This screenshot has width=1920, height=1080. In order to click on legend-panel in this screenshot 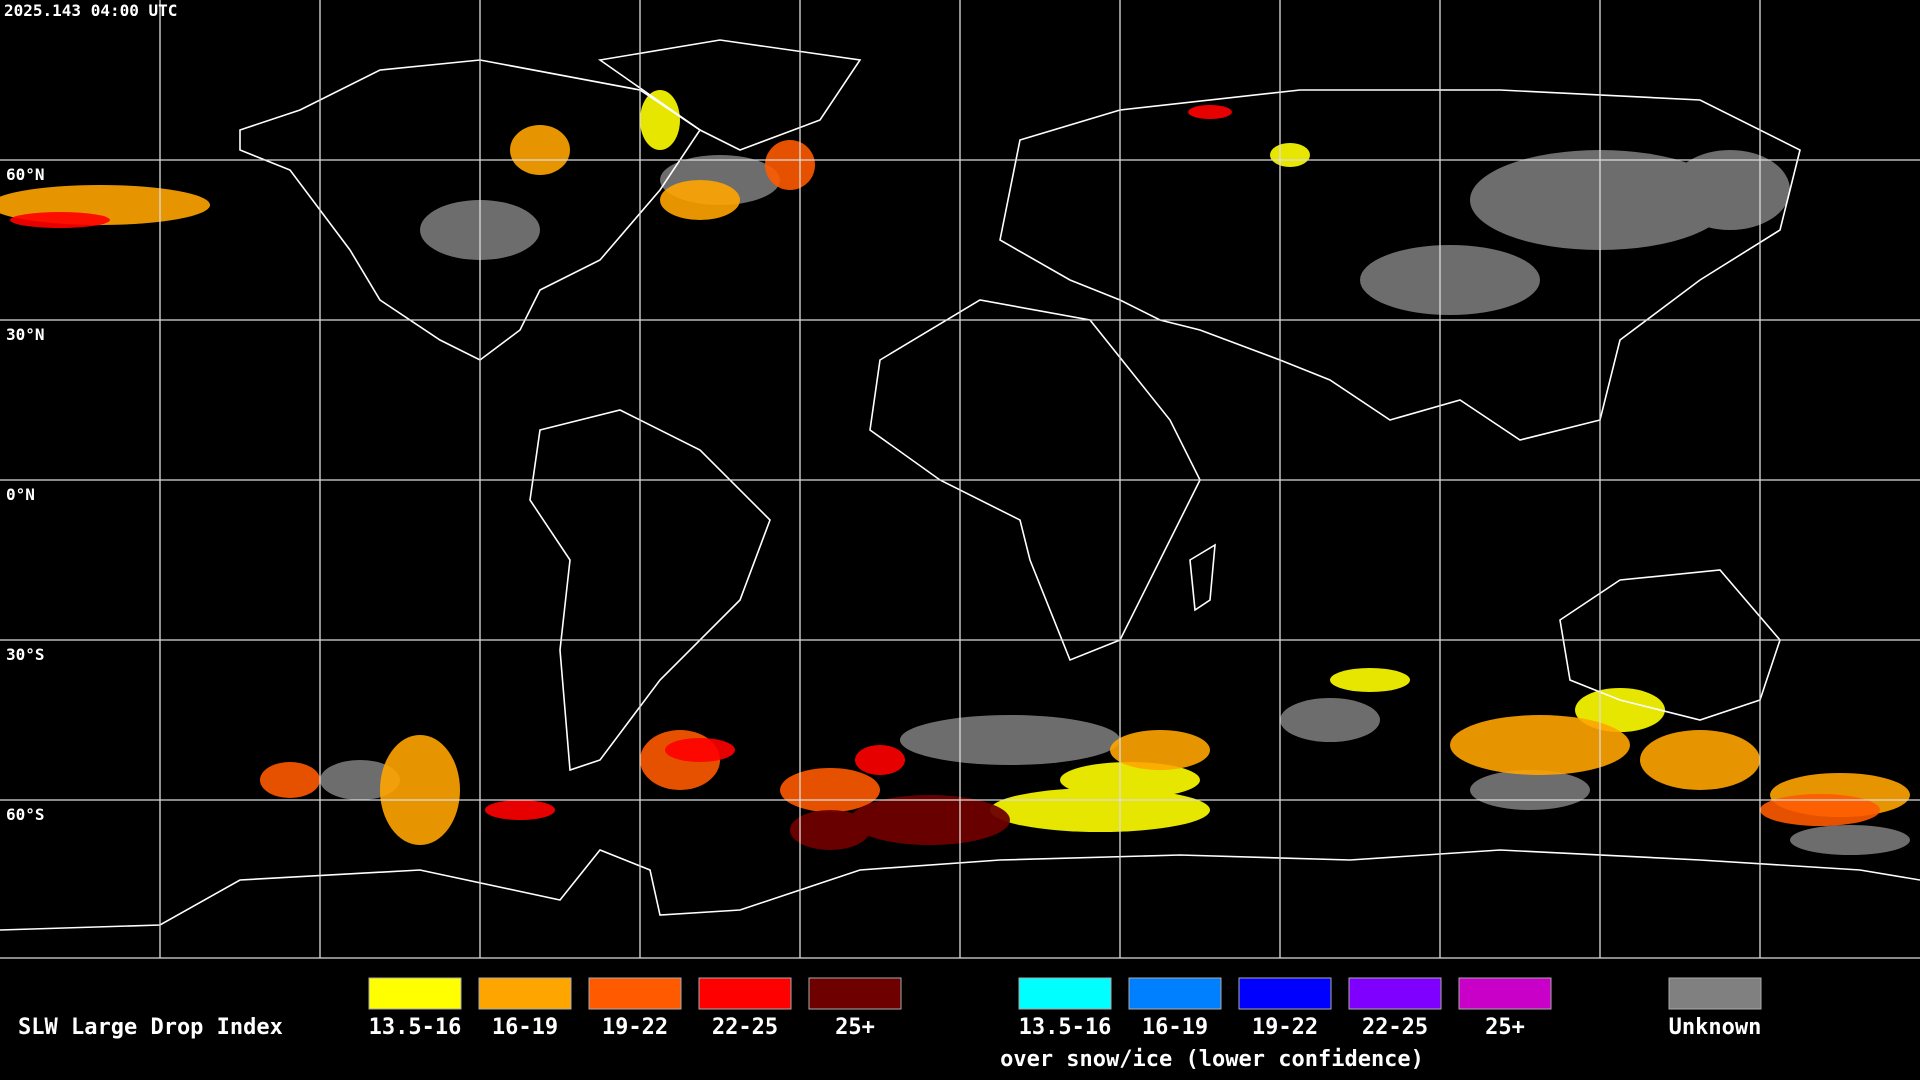, I will do `click(960, 1019)`.